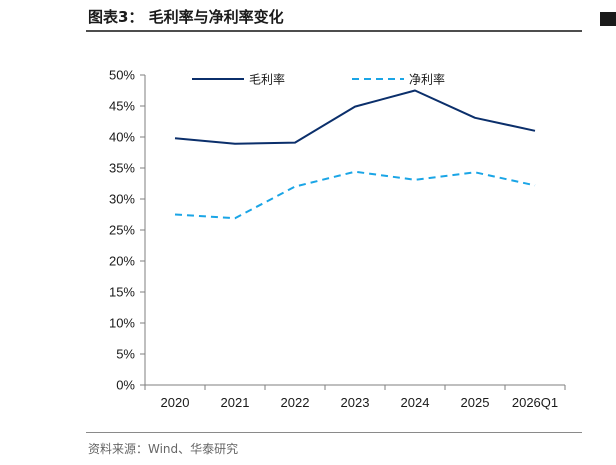  I want to click on footer-divider, so click(334, 432).